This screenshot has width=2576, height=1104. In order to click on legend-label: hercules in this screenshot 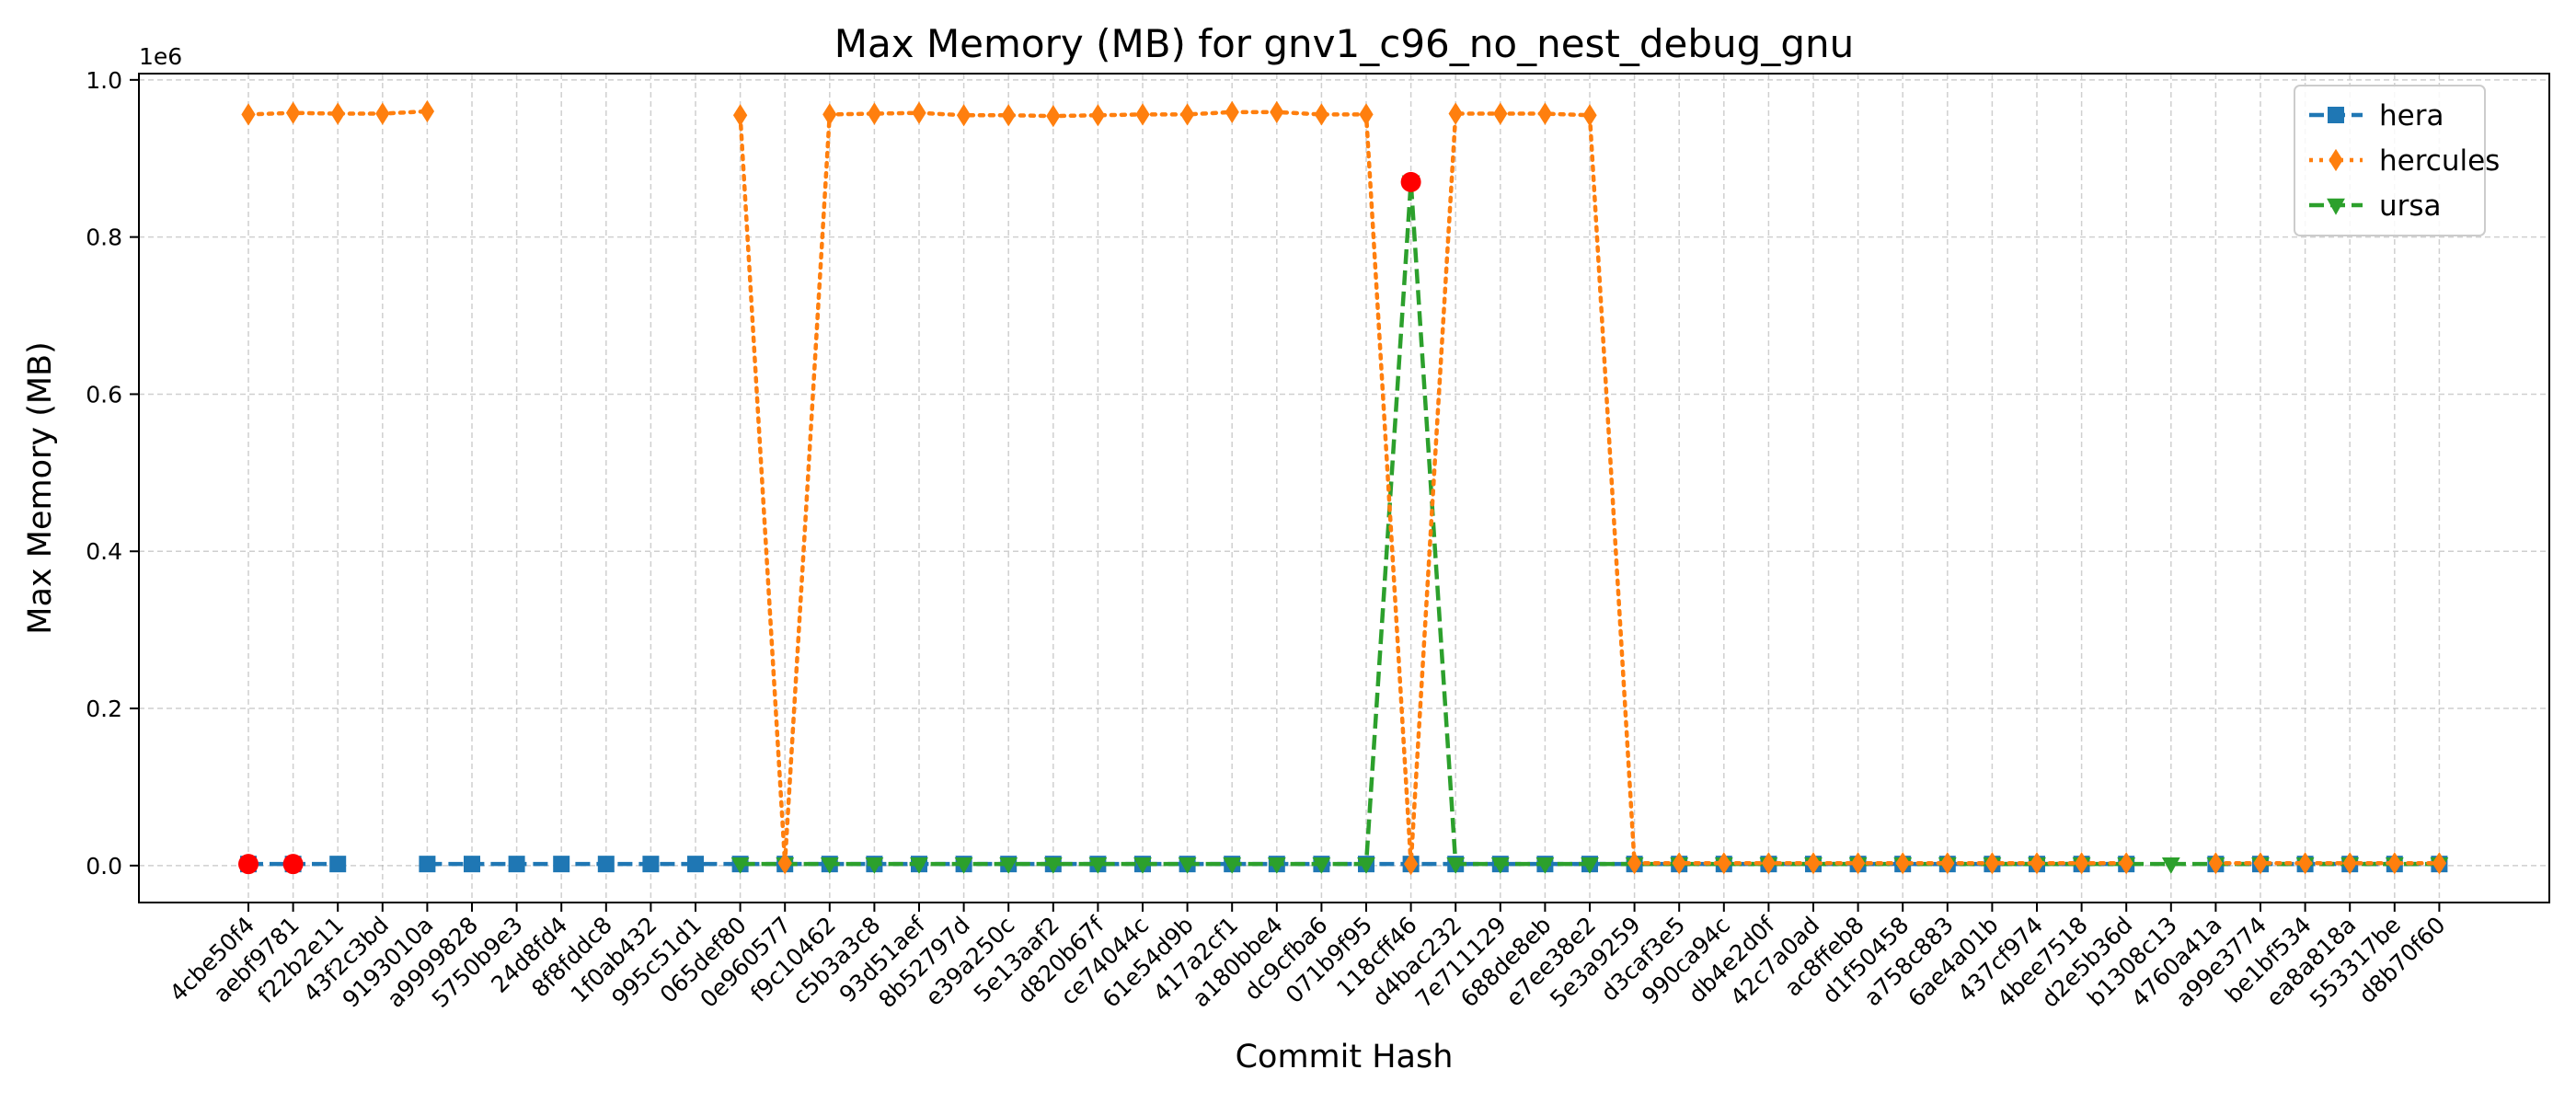, I will do `click(2439, 161)`.